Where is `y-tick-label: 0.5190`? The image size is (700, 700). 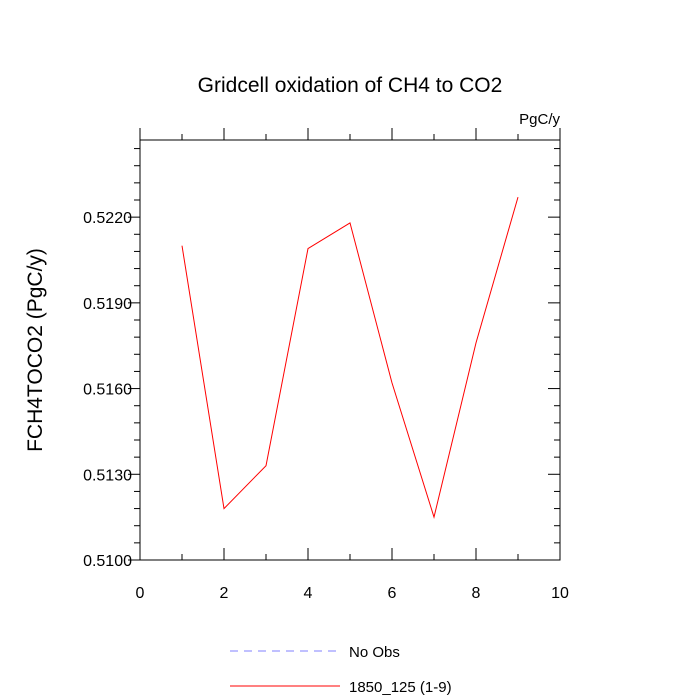
y-tick-label: 0.5190 is located at coordinates (107, 304).